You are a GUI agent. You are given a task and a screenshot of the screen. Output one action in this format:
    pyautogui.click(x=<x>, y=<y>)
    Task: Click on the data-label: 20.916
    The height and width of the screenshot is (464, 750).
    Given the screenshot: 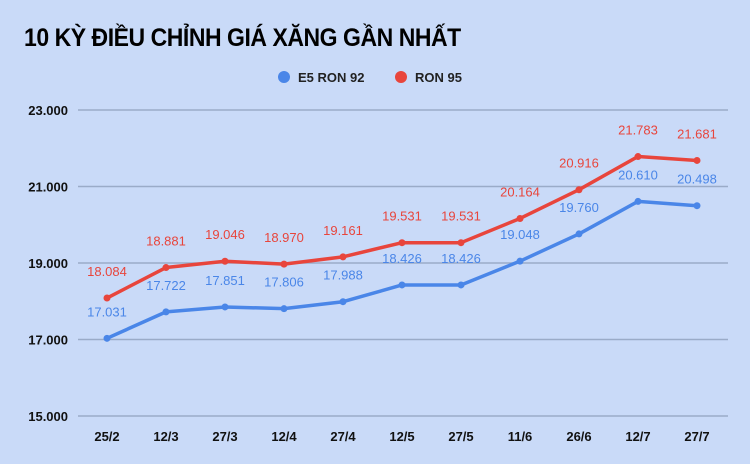 What is the action you would take?
    pyautogui.click(x=579, y=163)
    